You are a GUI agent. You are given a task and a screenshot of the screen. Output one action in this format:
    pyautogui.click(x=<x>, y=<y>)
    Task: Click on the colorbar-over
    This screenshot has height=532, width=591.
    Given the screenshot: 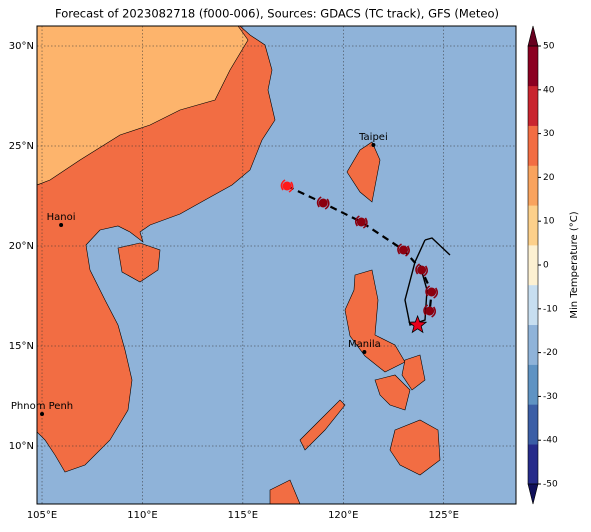 What is the action you would take?
    pyautogui.click(x=533, y=36)
    